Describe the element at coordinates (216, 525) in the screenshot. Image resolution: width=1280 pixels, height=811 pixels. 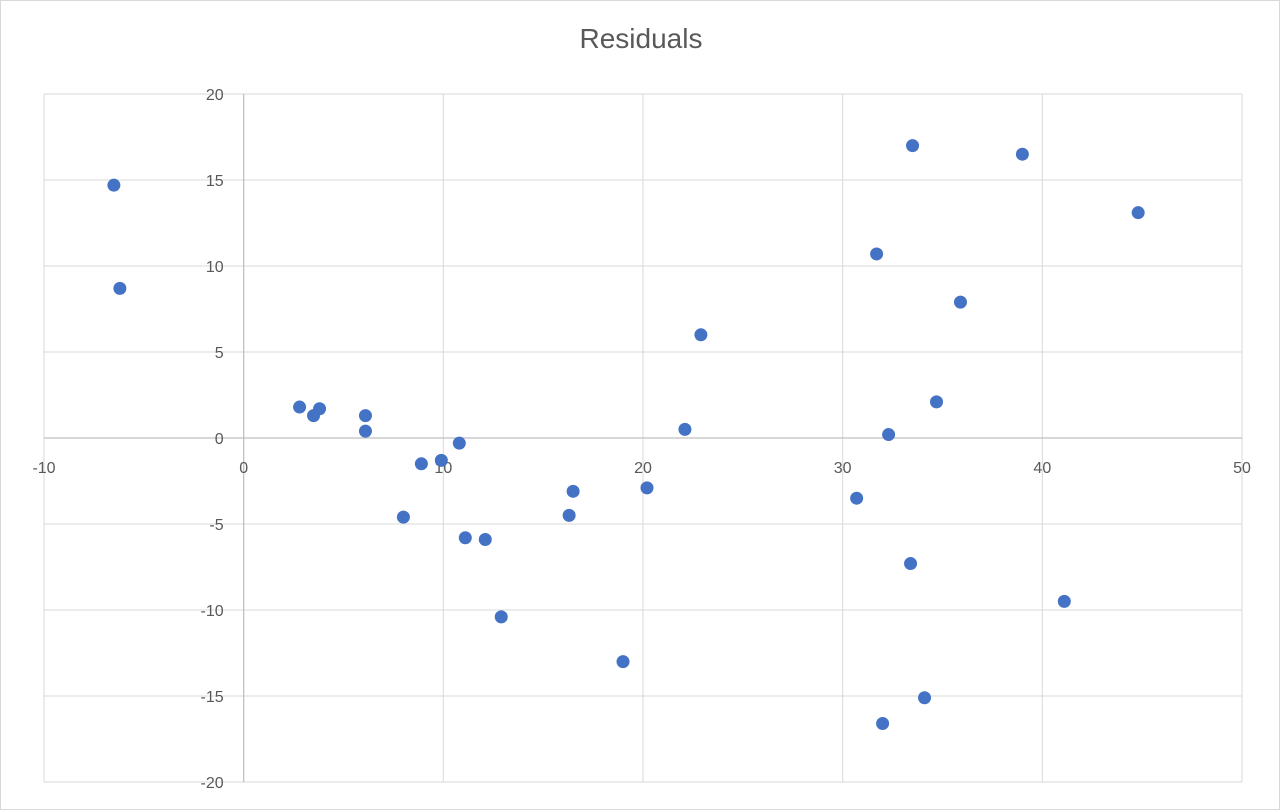
I see `y-tick-label: -5` at that location.